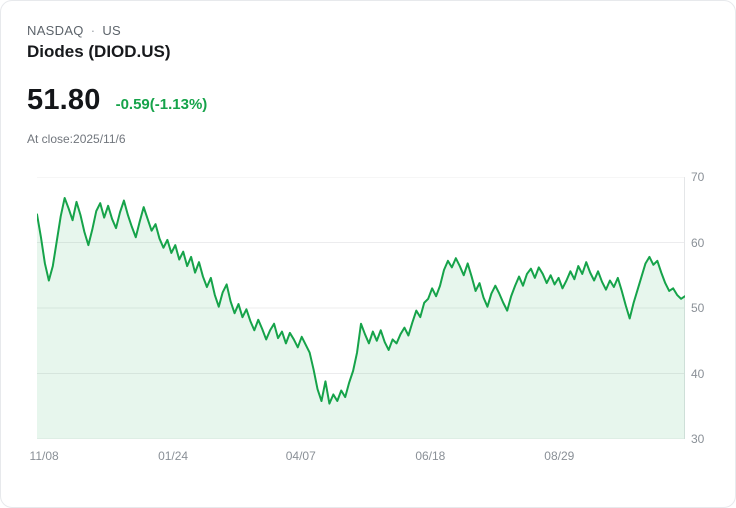  I want to click on y-tick-label: 30, so click(698, 439).